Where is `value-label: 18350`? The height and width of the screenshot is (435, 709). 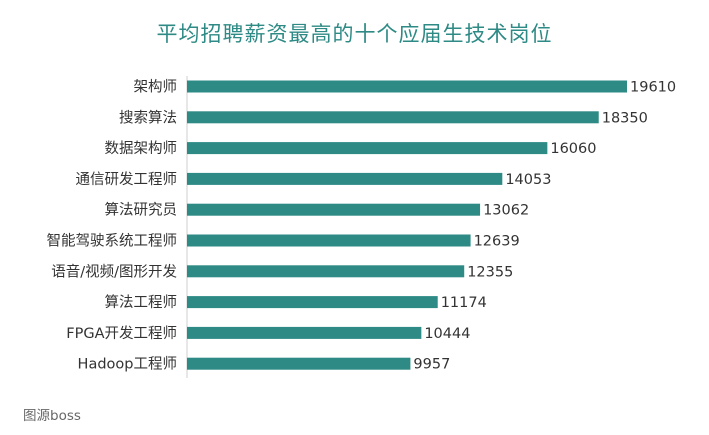
value-label: 18350 is located at coordinates (625, 118).